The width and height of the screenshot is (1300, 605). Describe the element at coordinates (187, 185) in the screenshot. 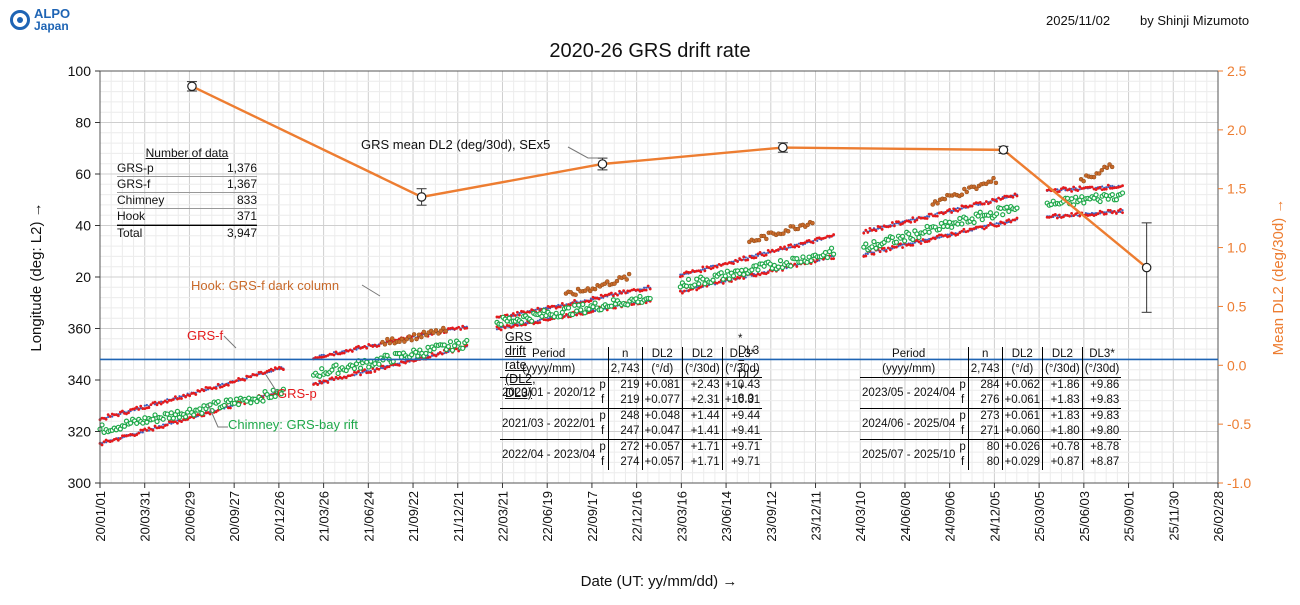

I see `ndata-row: GRS-f 1,367` at that location.